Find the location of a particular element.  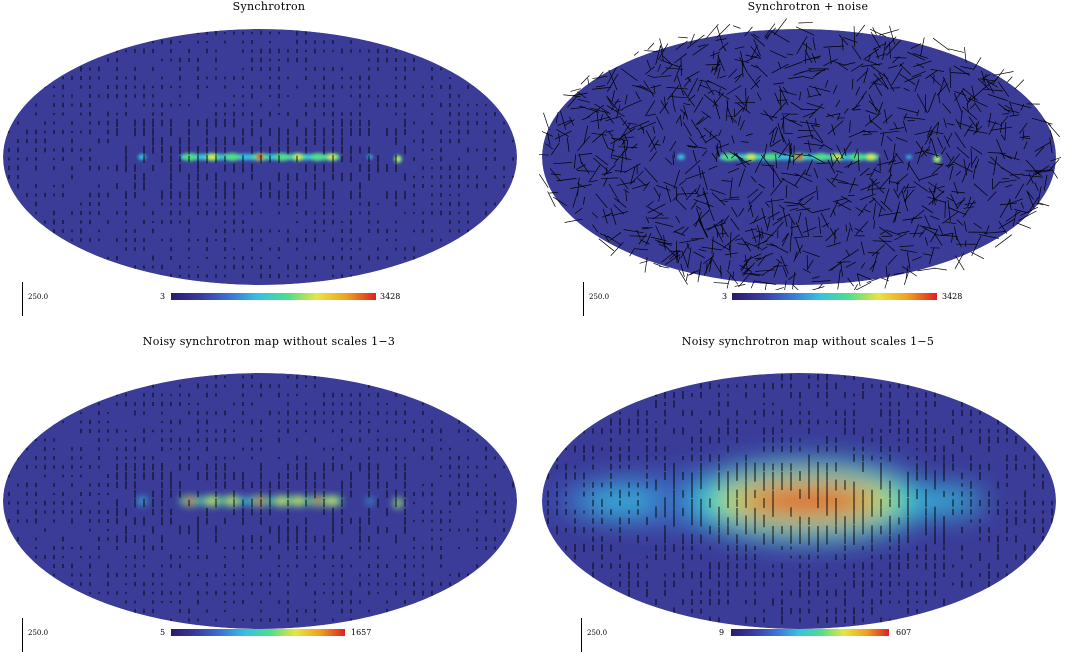

panel-title: Synchrotron is located at coordinates (269, 6).